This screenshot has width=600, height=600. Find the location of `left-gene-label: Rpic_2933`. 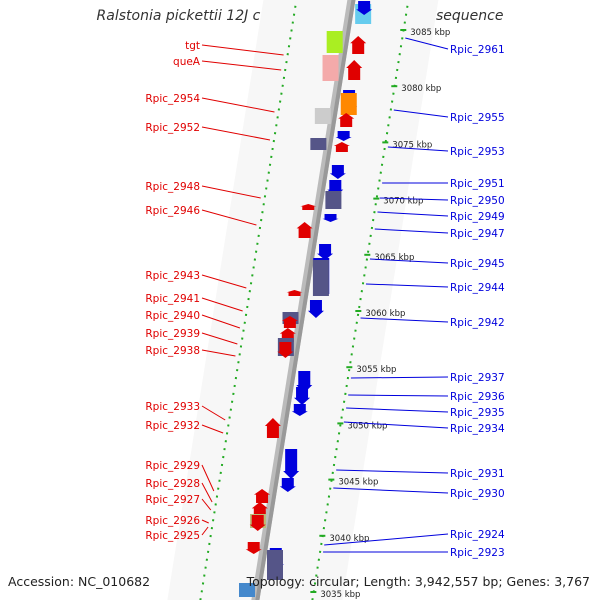

left-gene-label: Rpic_2933 is located at coordinates (172, 407).